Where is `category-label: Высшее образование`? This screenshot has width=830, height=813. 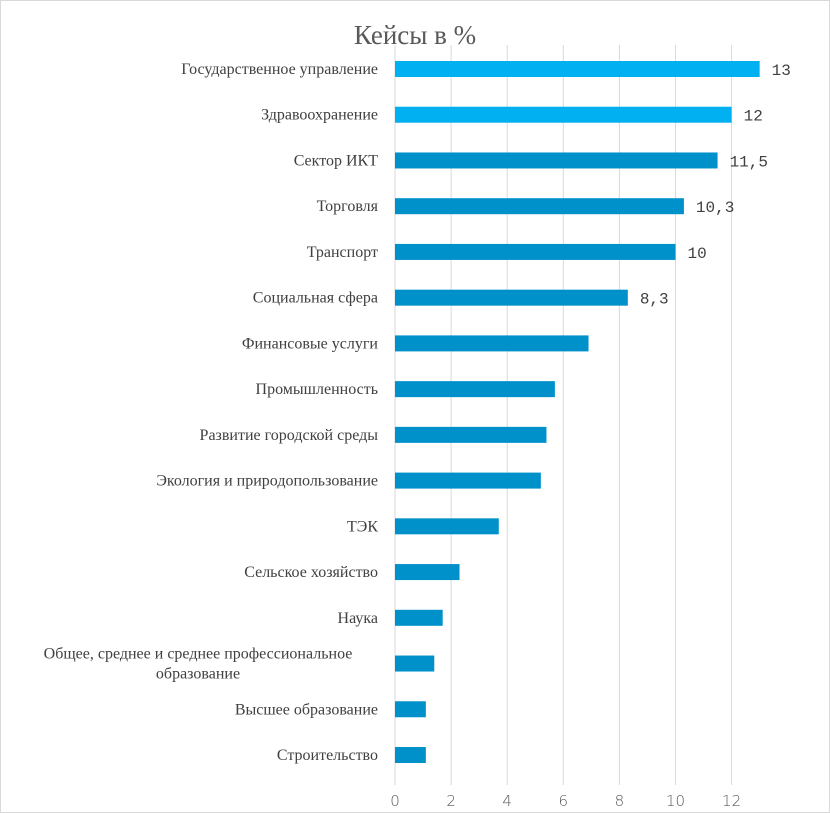 category-label: Высшее образование is located at coordinates (306, 709).